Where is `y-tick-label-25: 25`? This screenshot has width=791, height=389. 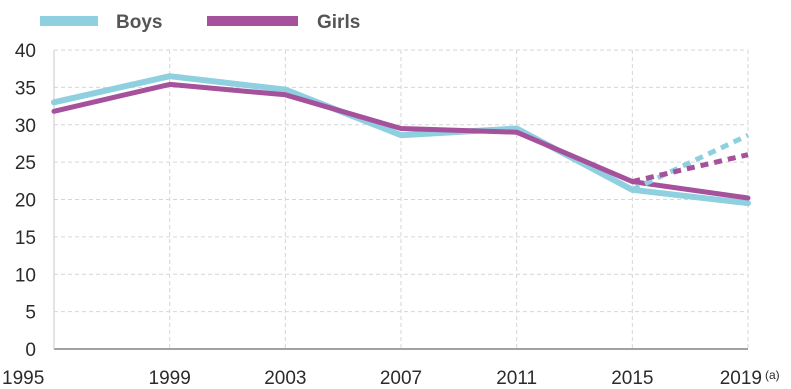 y-tick-label-25: 25 is located at coordinates (25, 163).